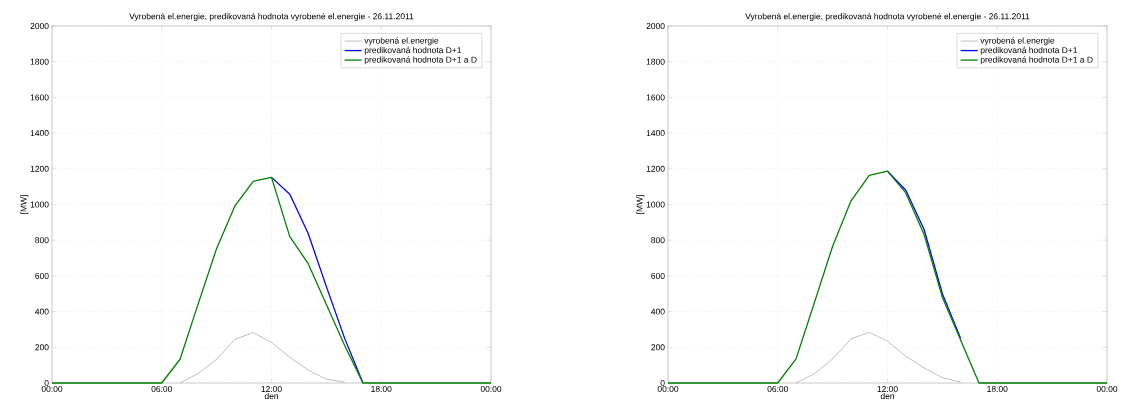 The height and width of the screenshot is (412, 1125). Describe the element at coordinates (317, 280) in the screenshot. I see `line-series` at that location.